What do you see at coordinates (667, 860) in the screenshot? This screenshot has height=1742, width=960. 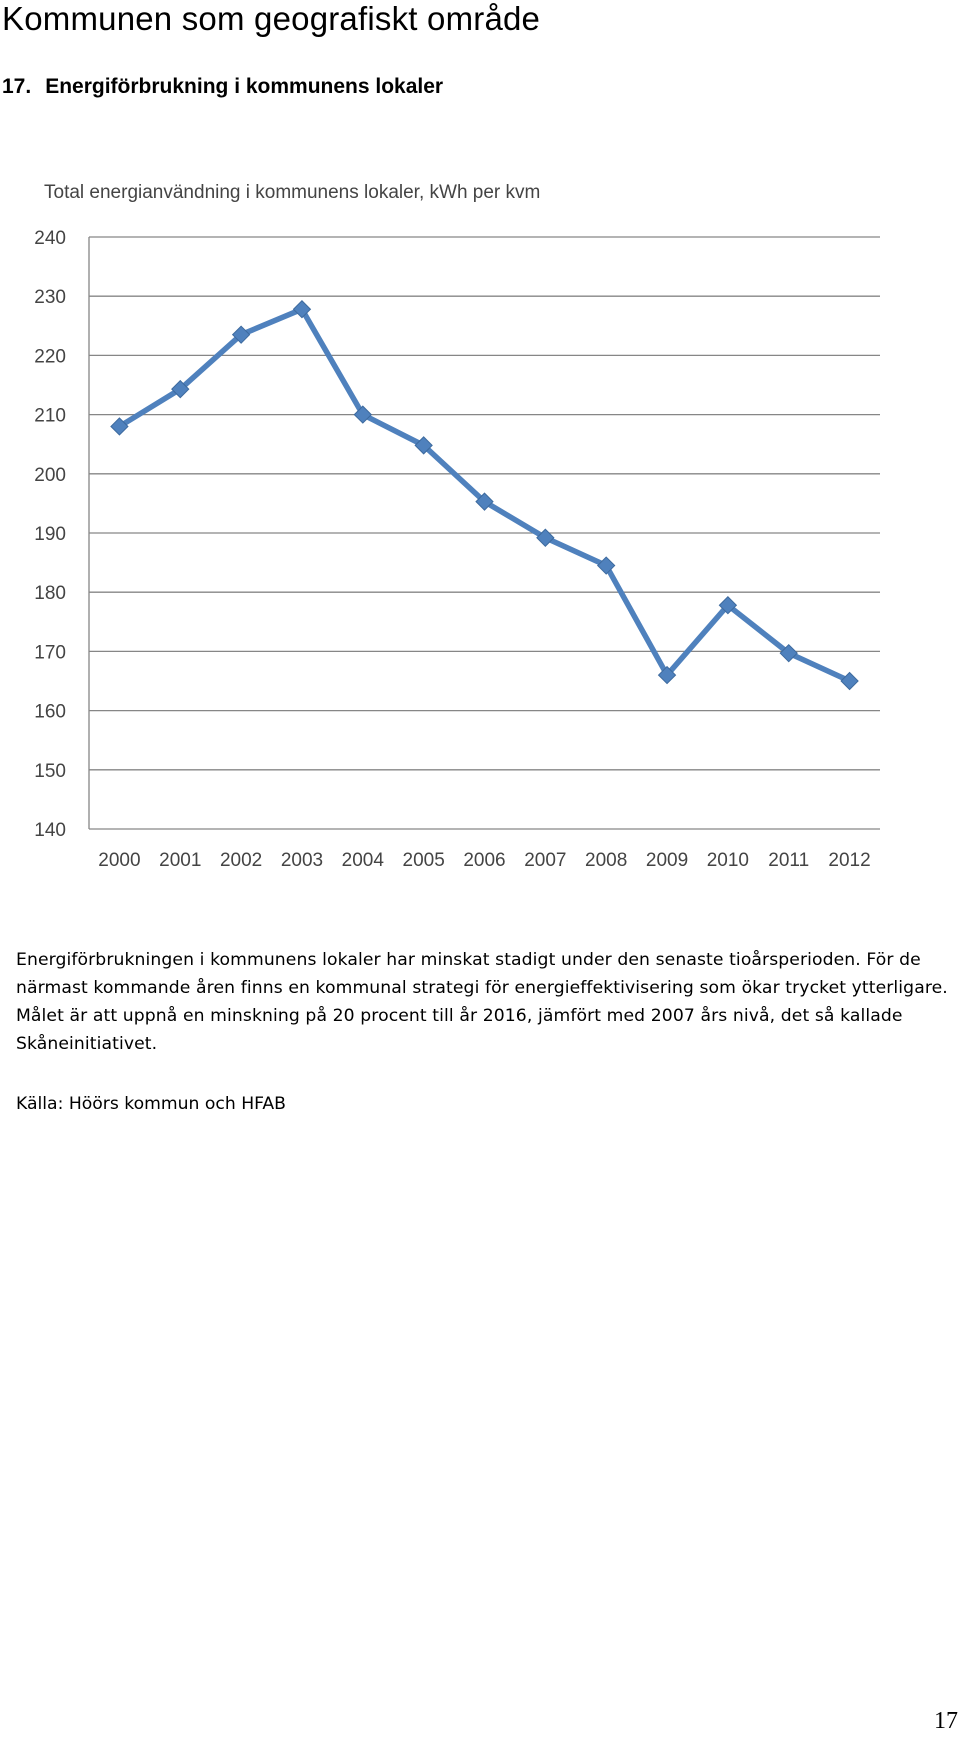 I see `x-tick-label: 2009` at bounding box center [667, 860].